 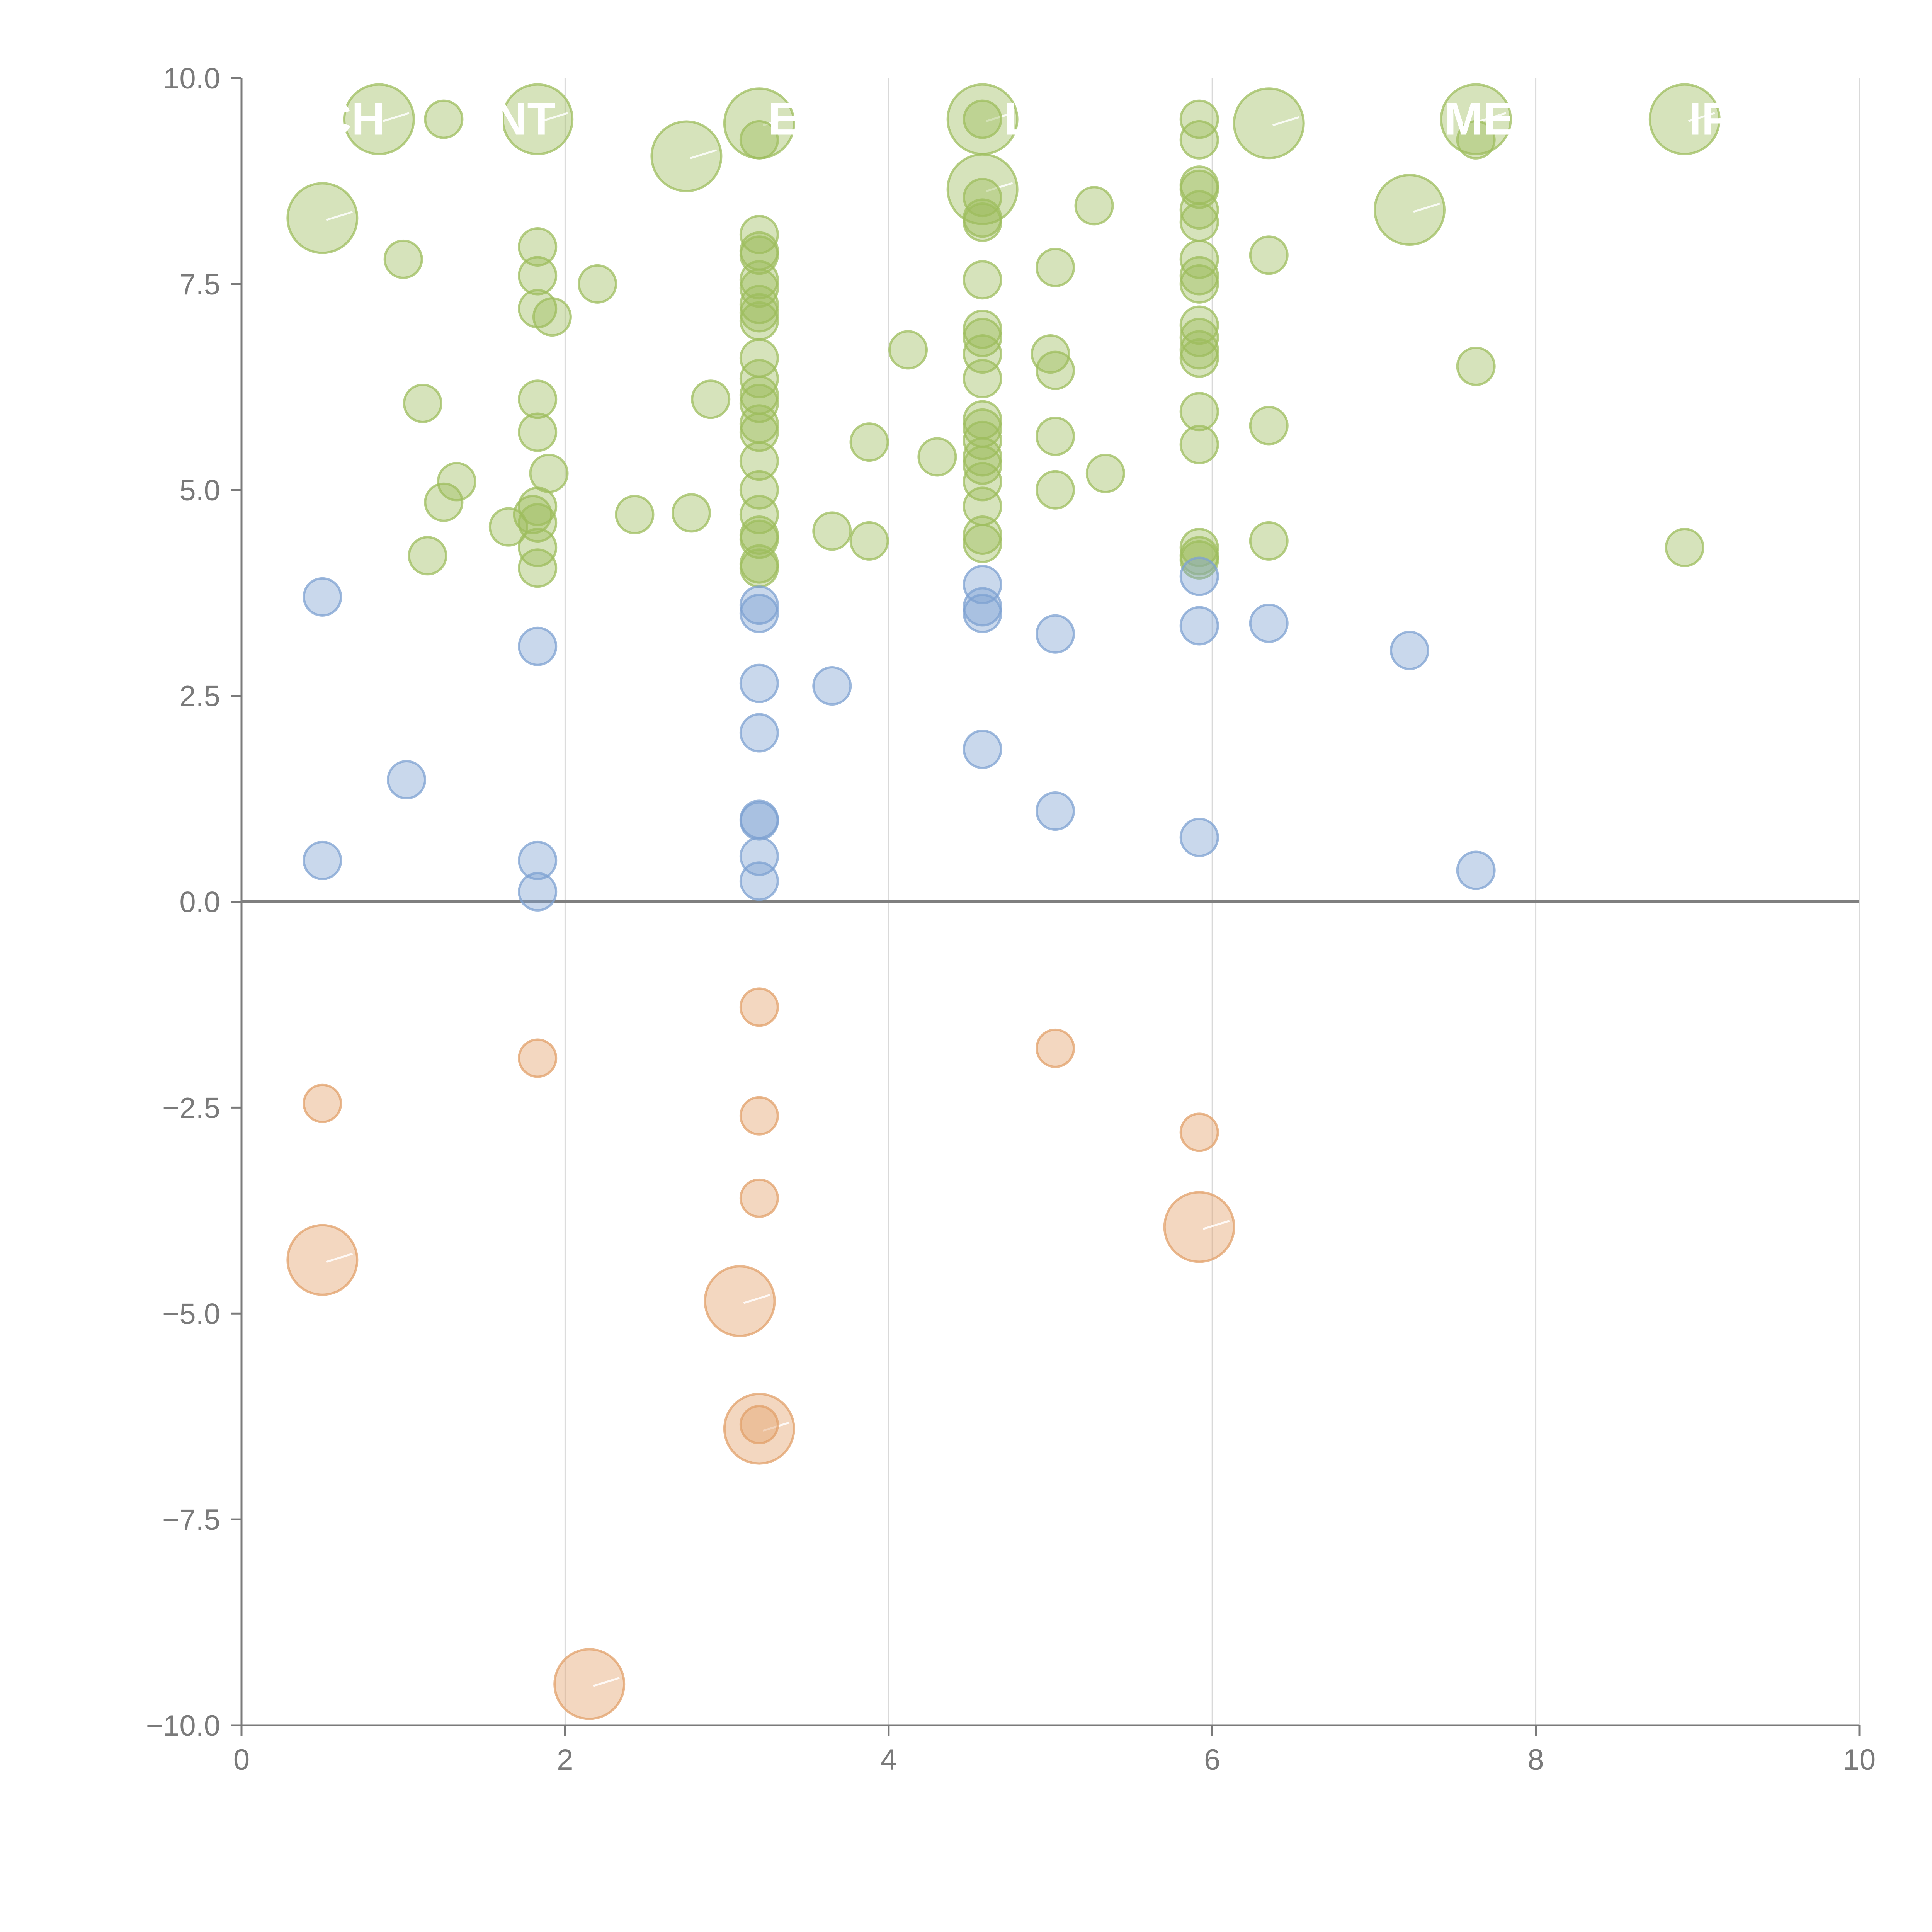 I want to click on y-tick-label: −7.5, so click(x=191, y=1519).